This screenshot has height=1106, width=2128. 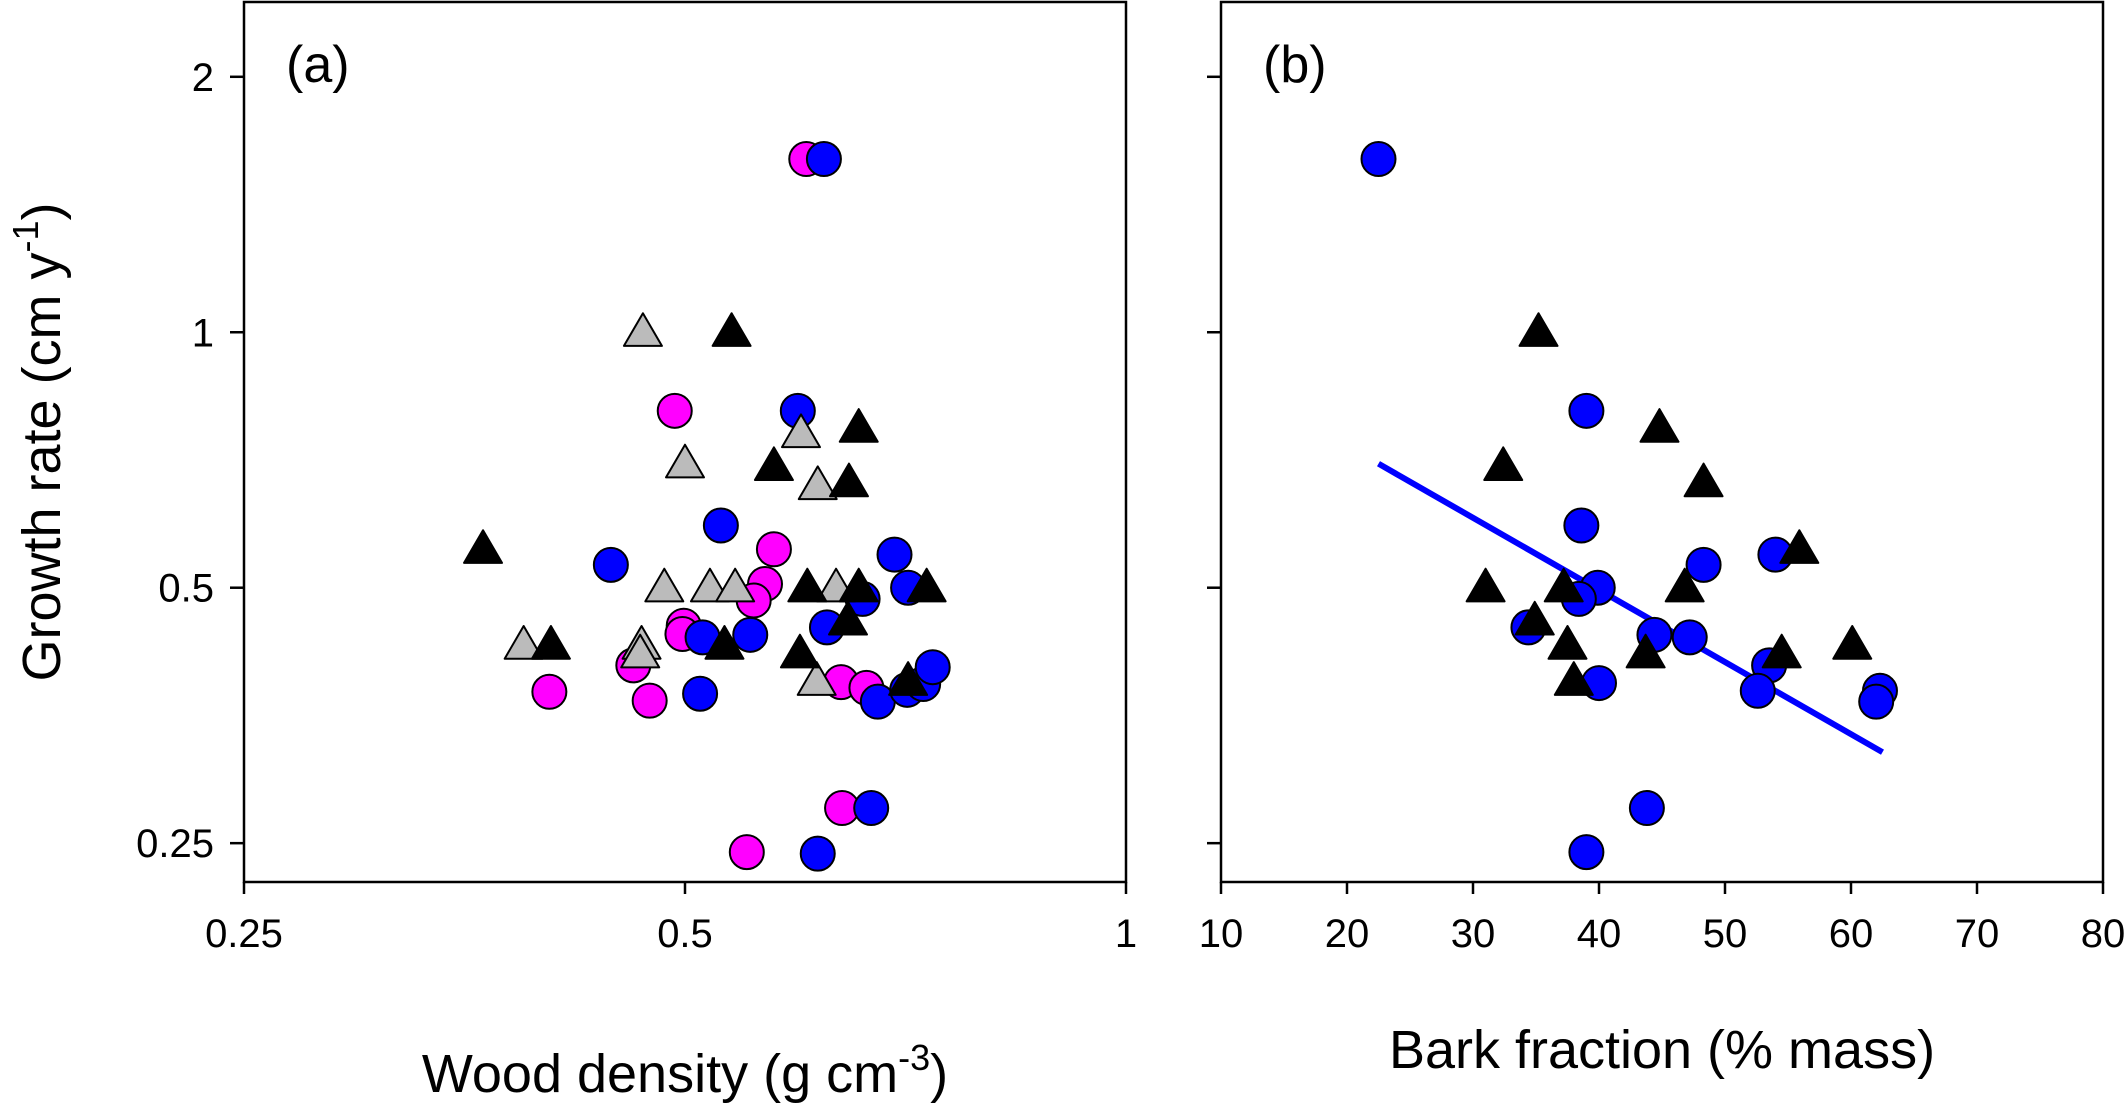 What do you see at coordinates (1347, 934) in the screenshot?
I see `x-tick-label: 20` at bounding box center [1347, 934].